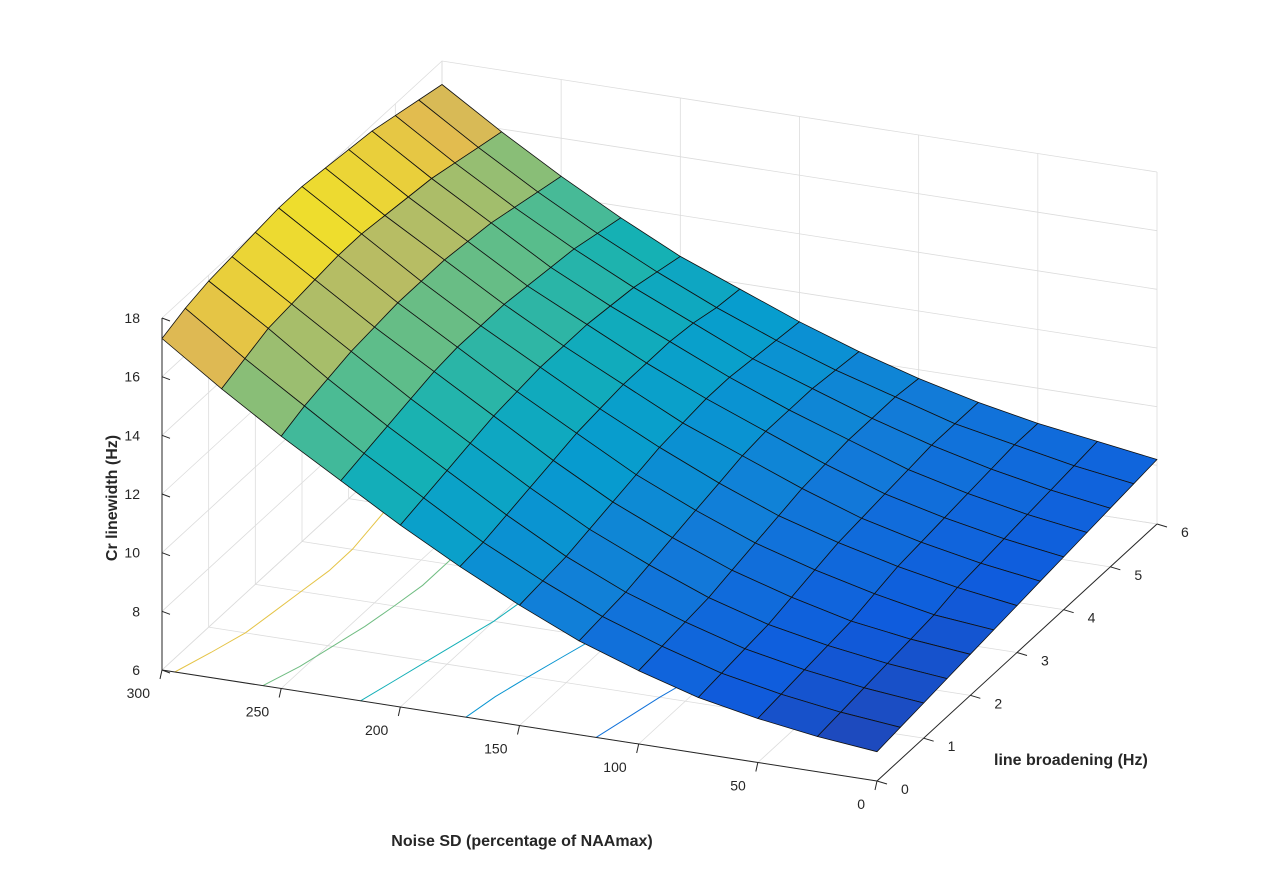 The image size is (1280, 871). I want to click on z-tick-label: 8, so click(136, 611).